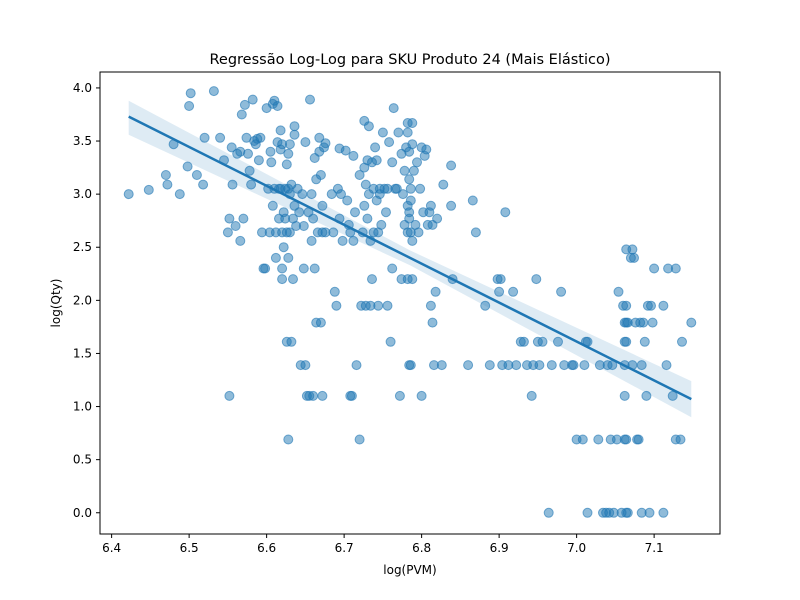  What do you see at coordinates (82, 460) in the screenshot?
I see `y-tick-label: 0.5` at bounding box center [82, 460].